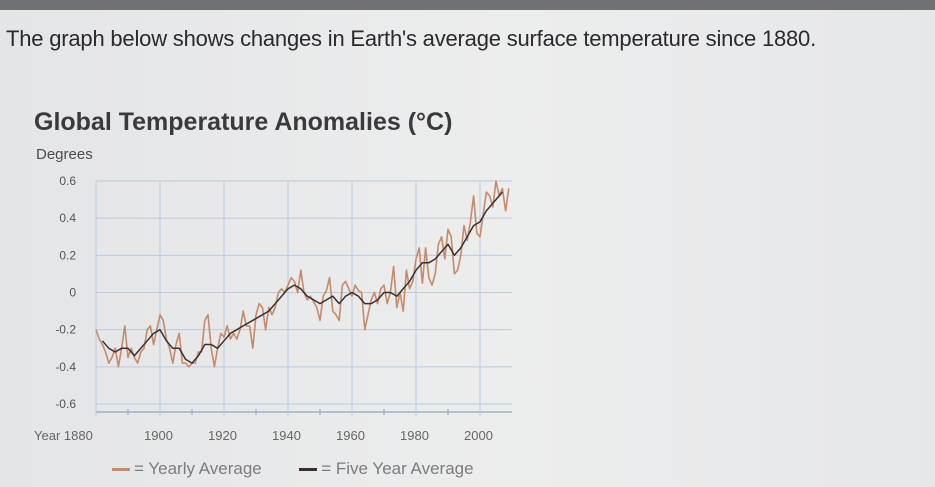  I want to click on top-bar, so click(467, 5).